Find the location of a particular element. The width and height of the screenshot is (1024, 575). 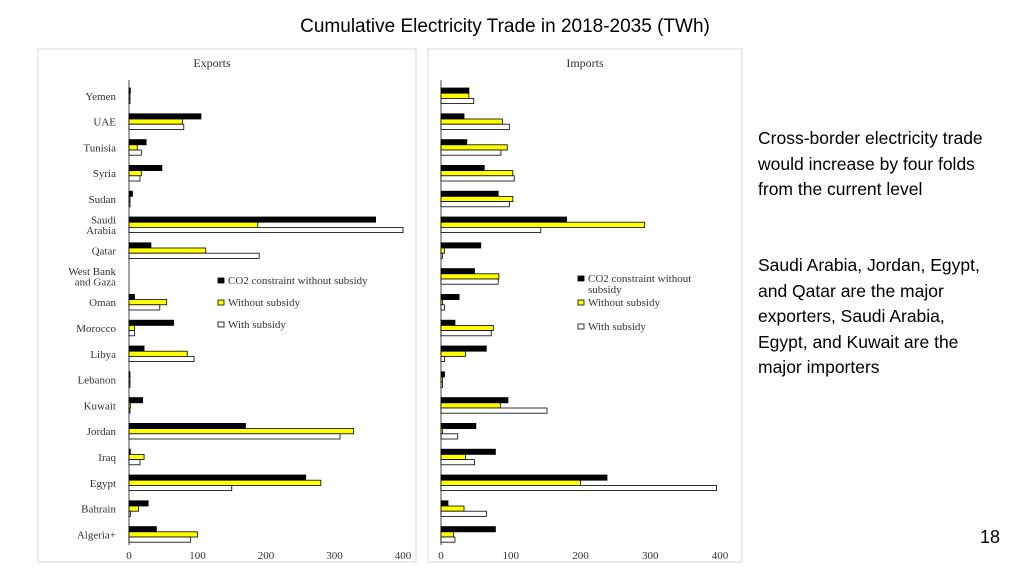

exports-bar-egypt-without-subsidy is located at coordinates (225, 482).